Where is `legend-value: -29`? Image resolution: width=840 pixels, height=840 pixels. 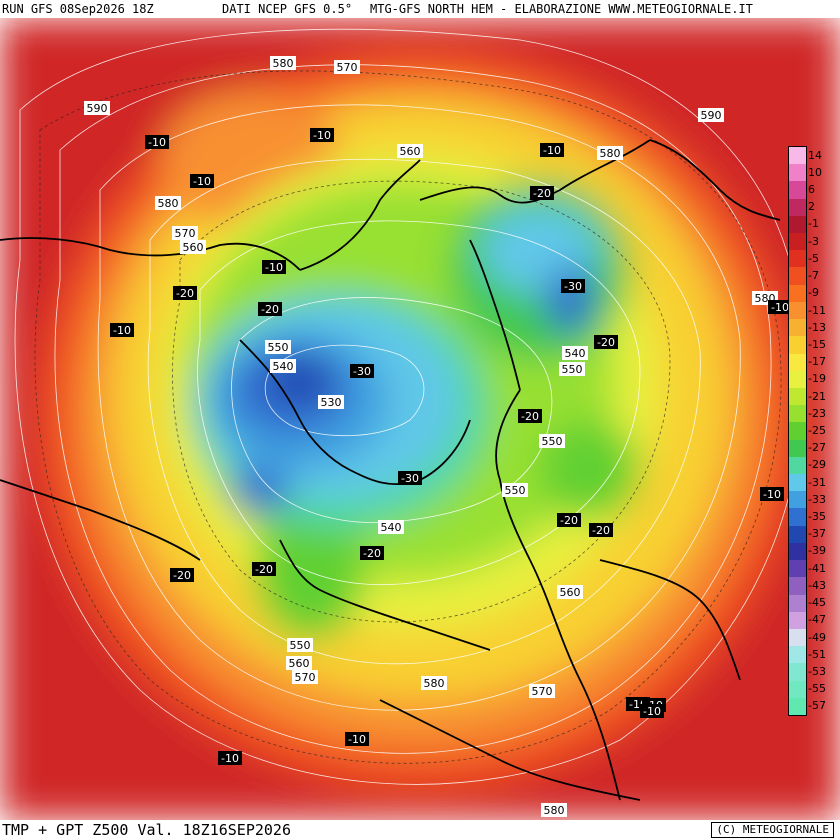
legend-value: -29 is located at coordinates (817, 465).